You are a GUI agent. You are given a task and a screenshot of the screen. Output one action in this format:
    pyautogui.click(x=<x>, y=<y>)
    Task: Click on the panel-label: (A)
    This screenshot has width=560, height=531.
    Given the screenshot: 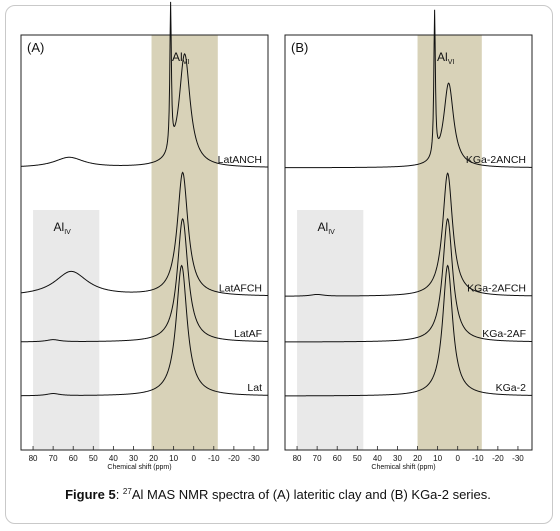 What is the action you would take?
    pyautogui.click(x=35, y=47)
    